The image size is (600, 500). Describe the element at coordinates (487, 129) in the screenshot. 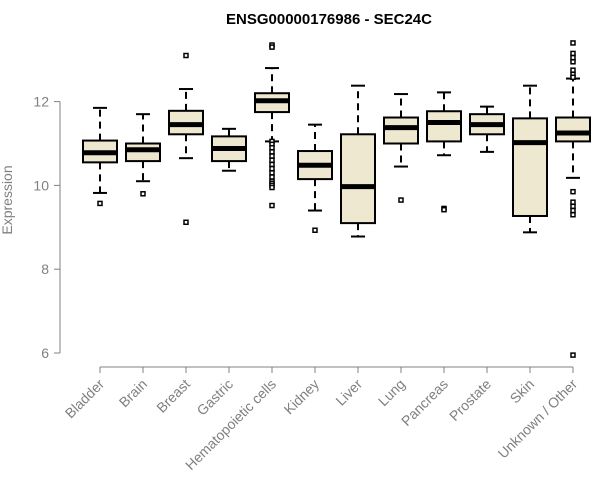

I see `box-prostate` at that location.